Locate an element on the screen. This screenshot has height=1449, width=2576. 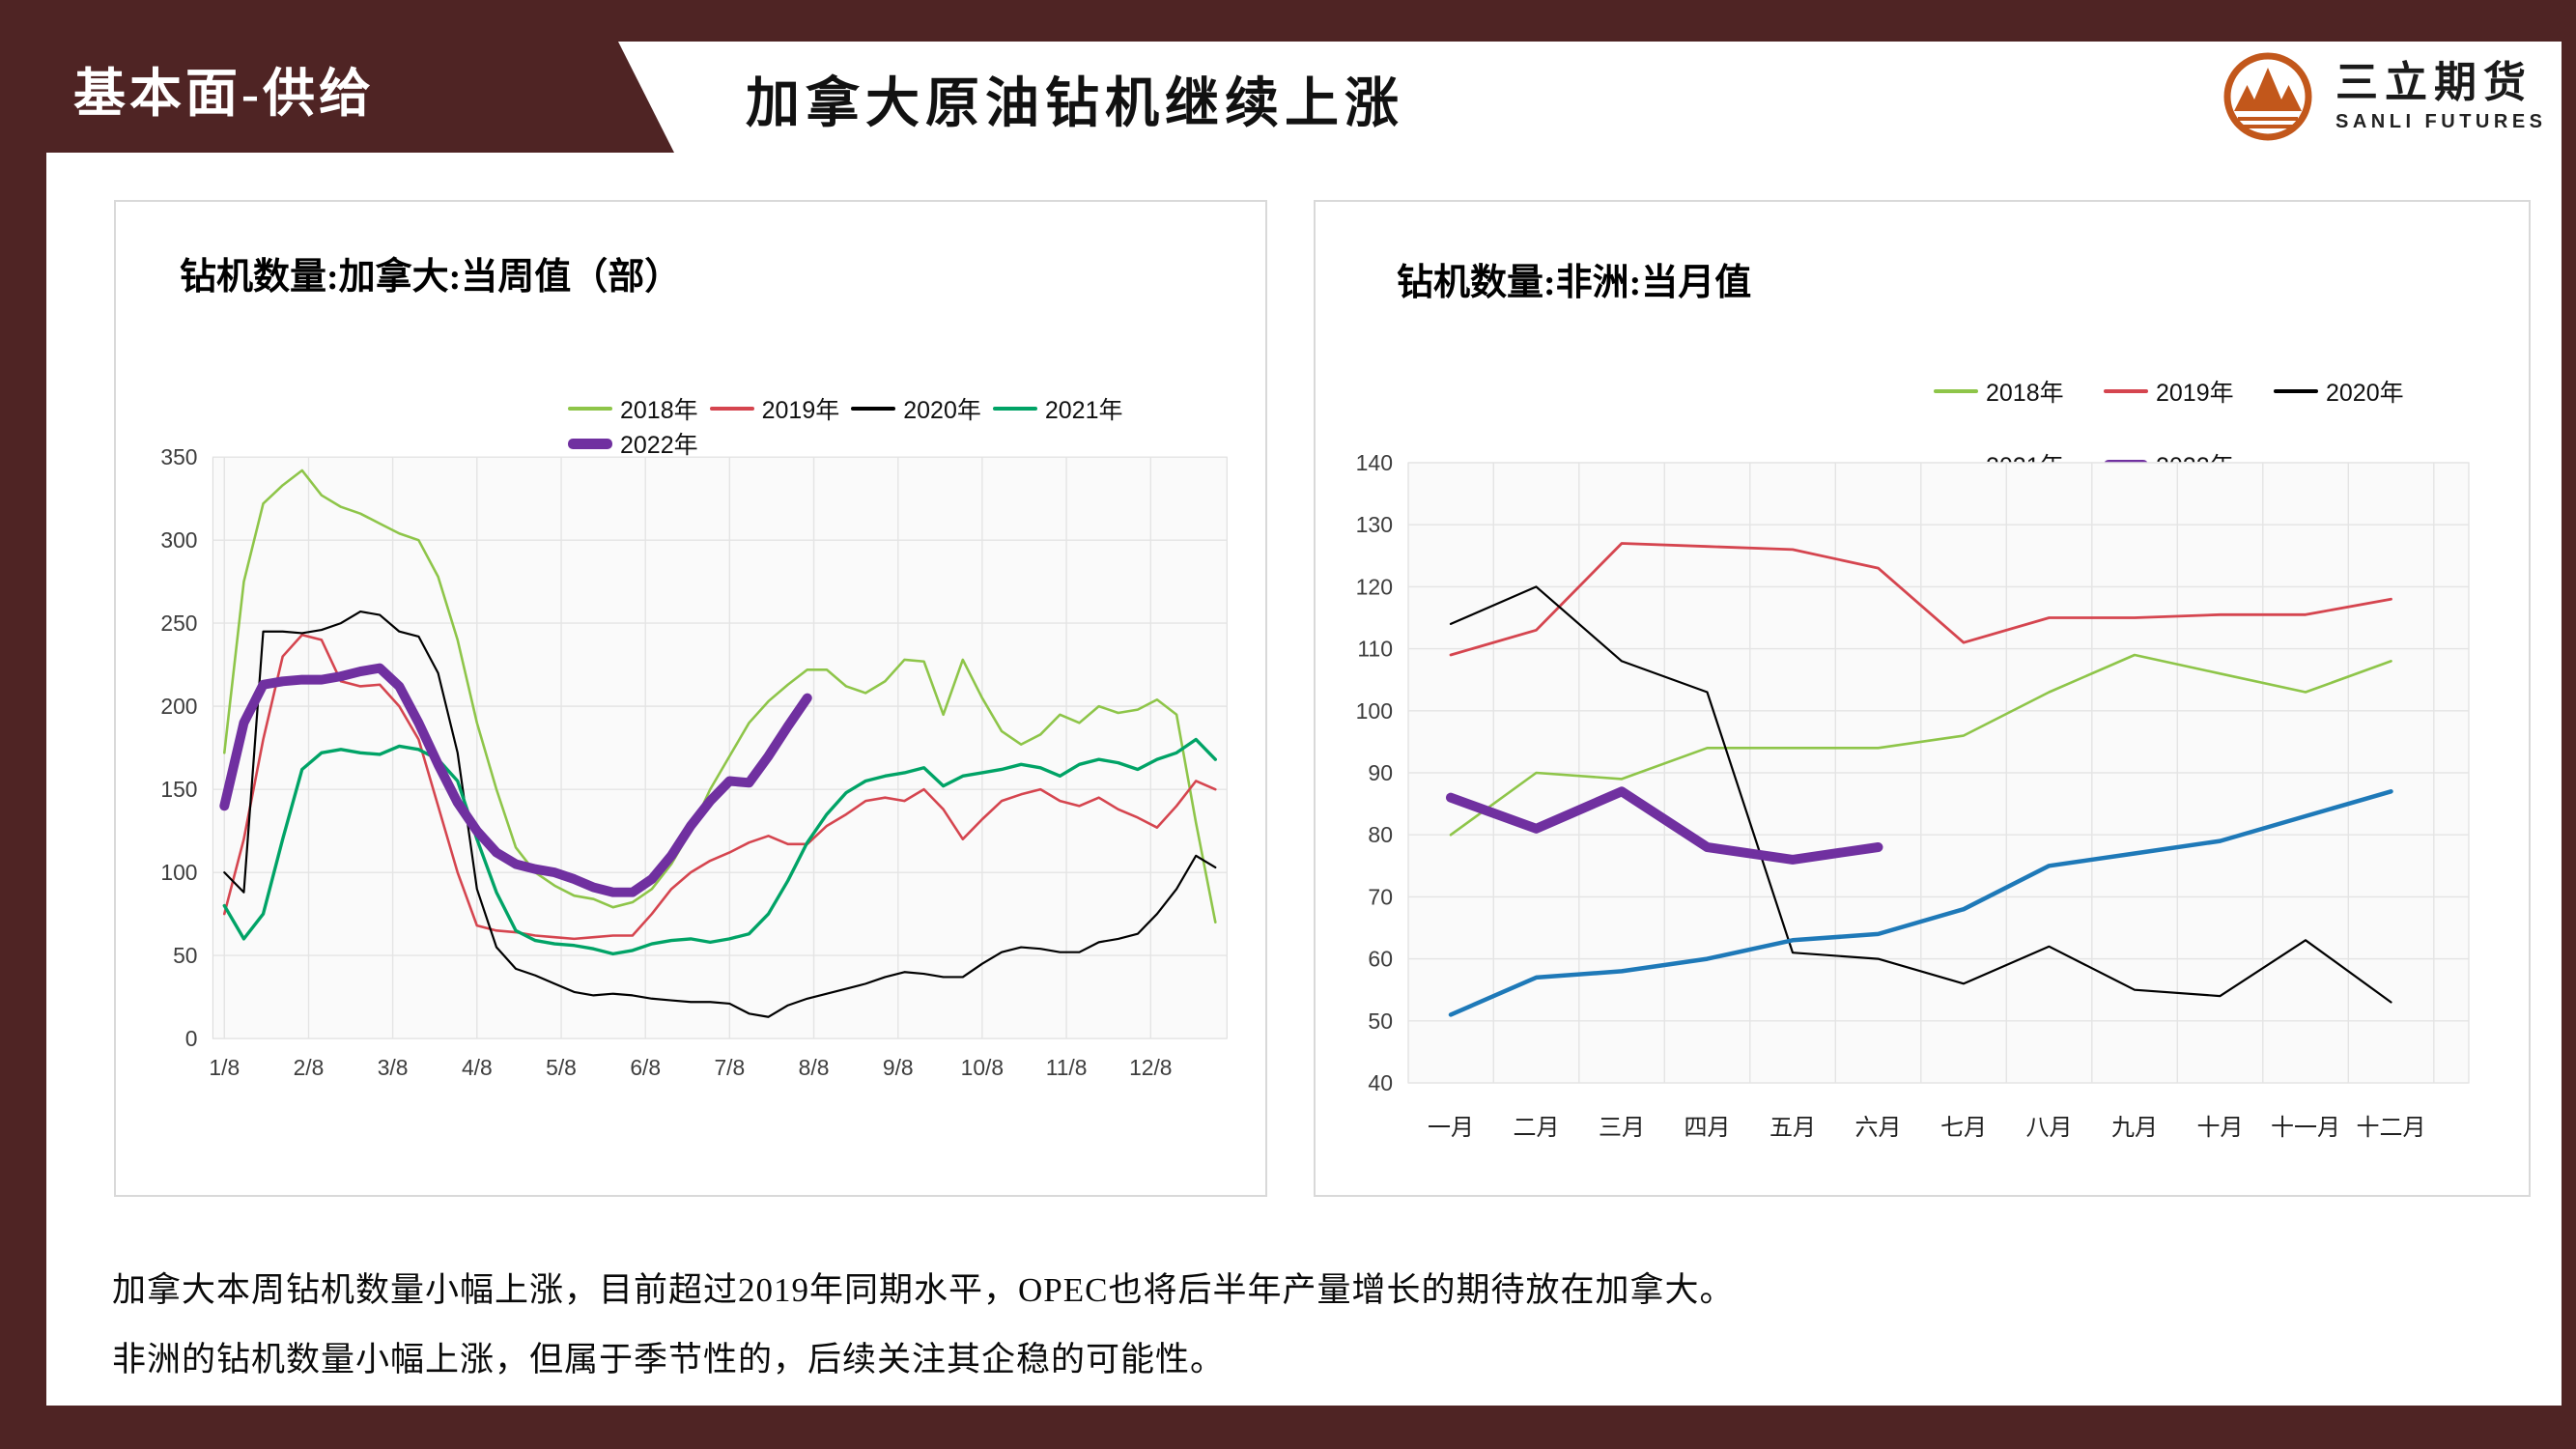
svg-text: 11/8 is located at coordinates (1067, 1067).